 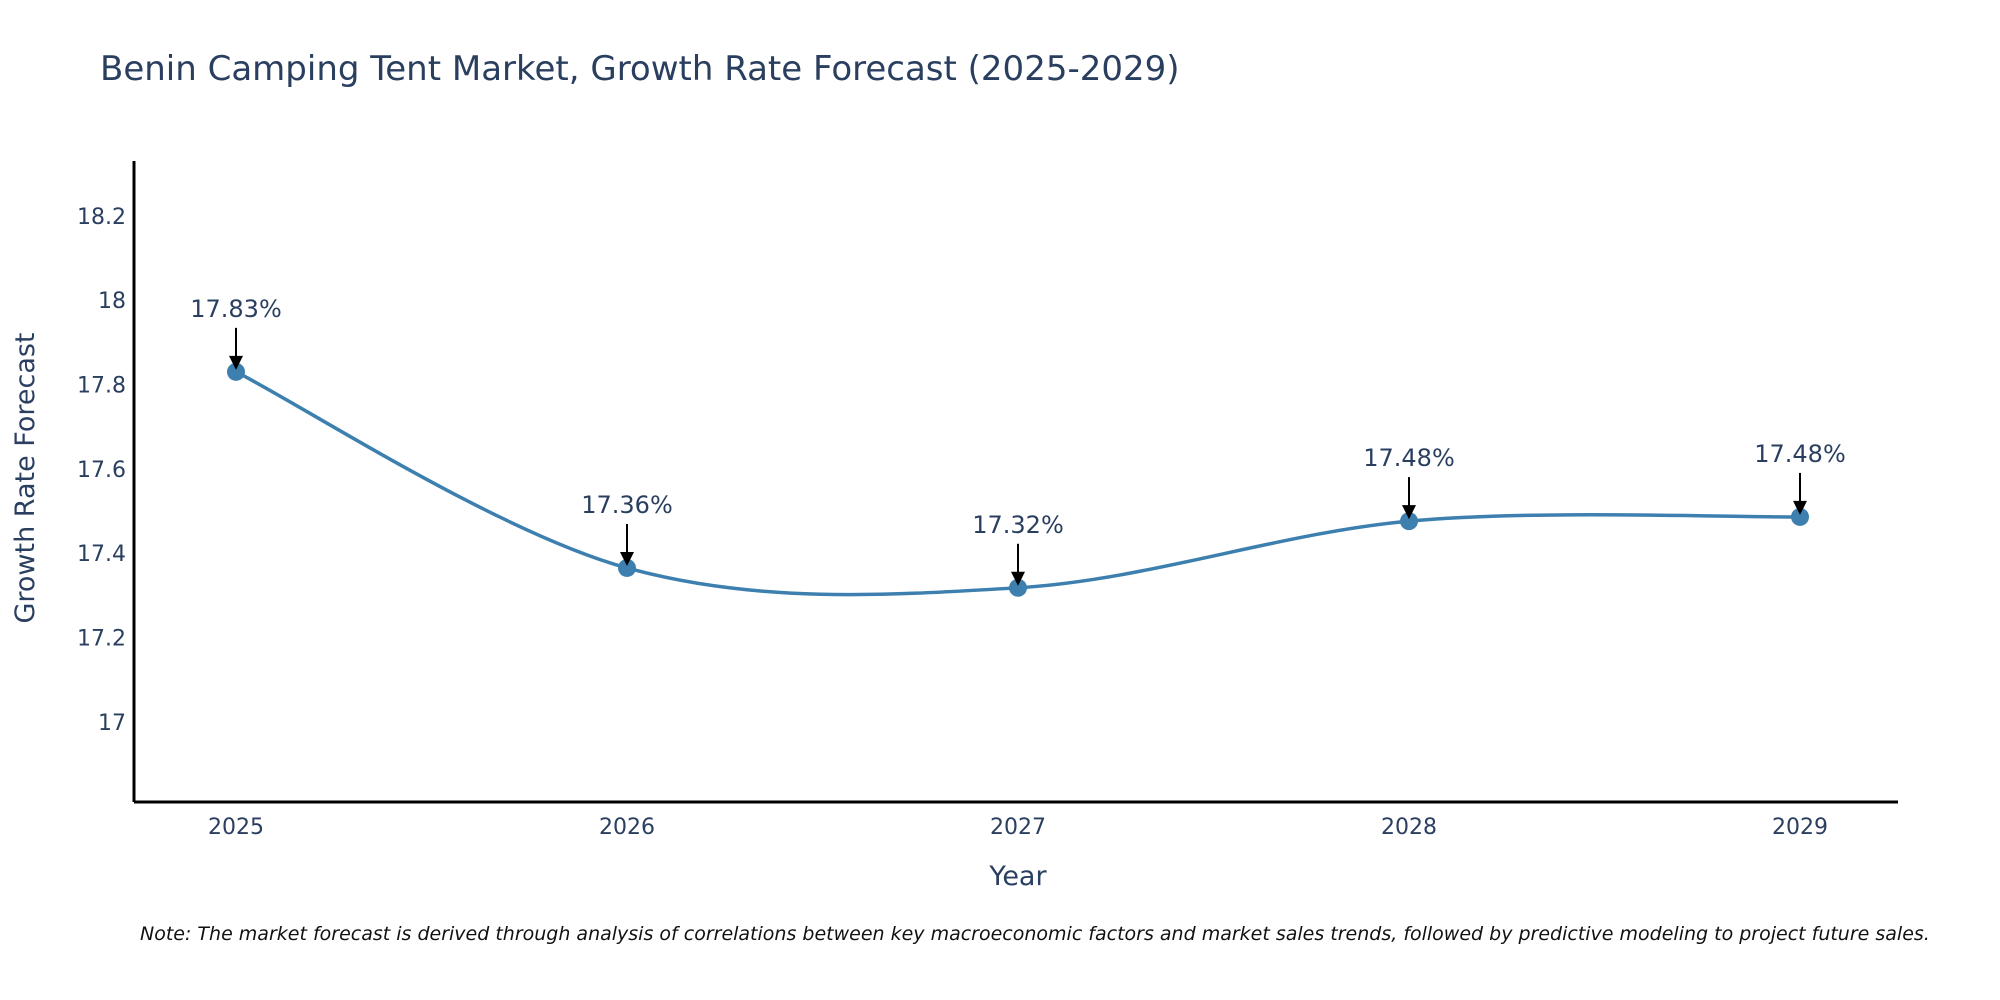 What do you see at coordinates (25, 477) in the screenshot?
I see `y-axis-title: Growth Rate Forecast` at bounding box center [25, 477].